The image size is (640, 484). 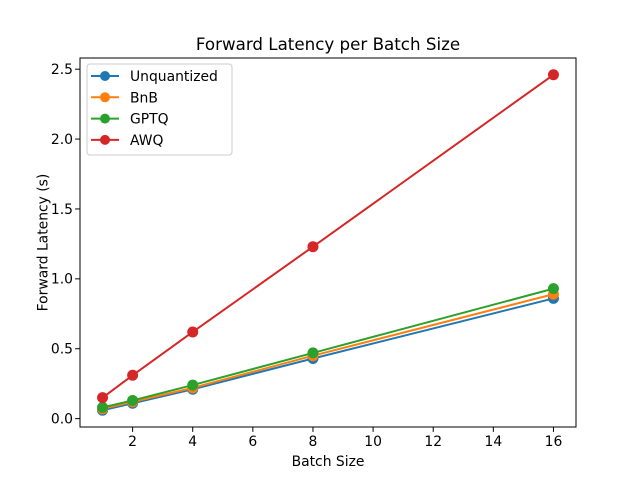 I want to click on y-tick-label: 1.5, so click(x=62, y=210).